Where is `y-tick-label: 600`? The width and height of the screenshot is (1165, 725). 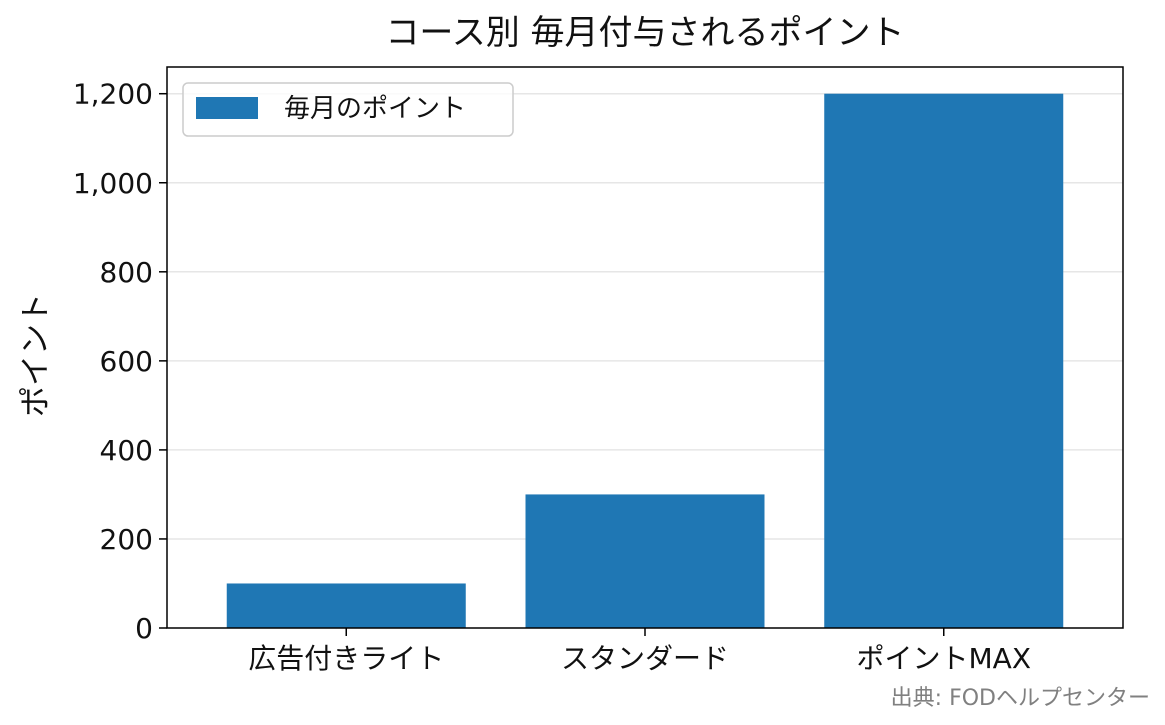 y-tick-label: 600 is located at coordinates (126, 361).